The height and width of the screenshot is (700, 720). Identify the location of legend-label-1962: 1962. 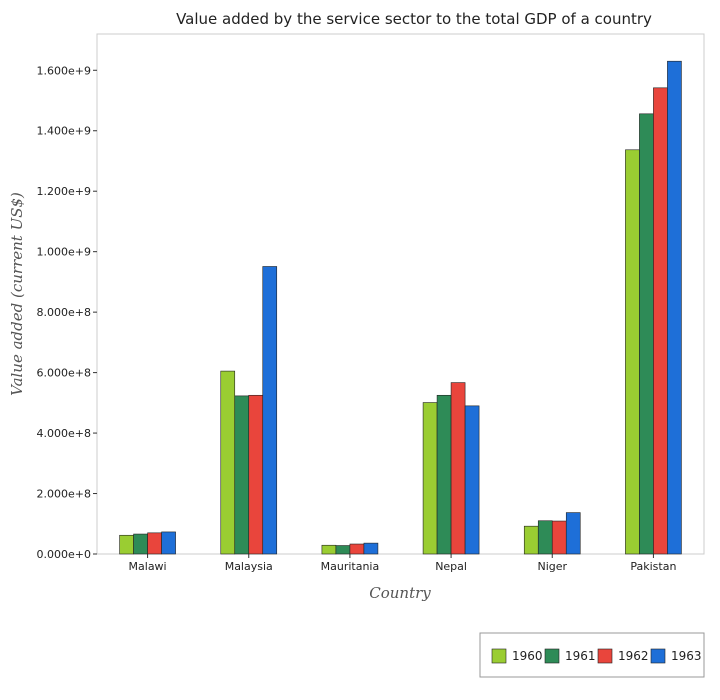
(633, 656).